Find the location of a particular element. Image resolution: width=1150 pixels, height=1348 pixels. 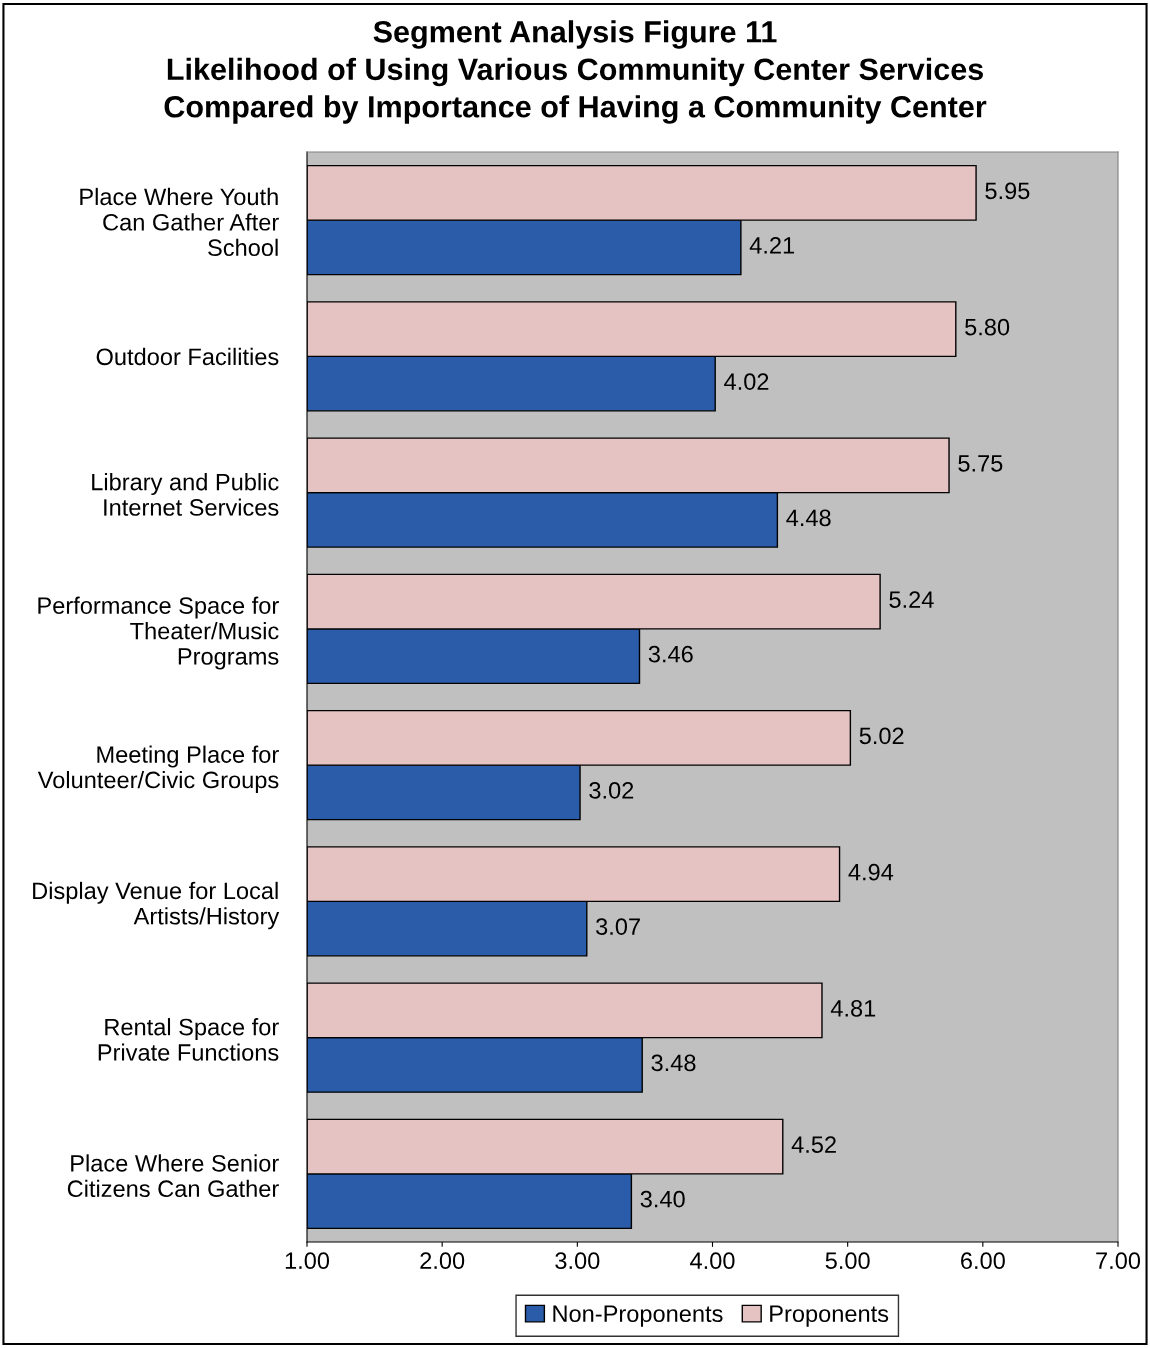

data-label: 3.40 is located at coordinates (662, 1199).